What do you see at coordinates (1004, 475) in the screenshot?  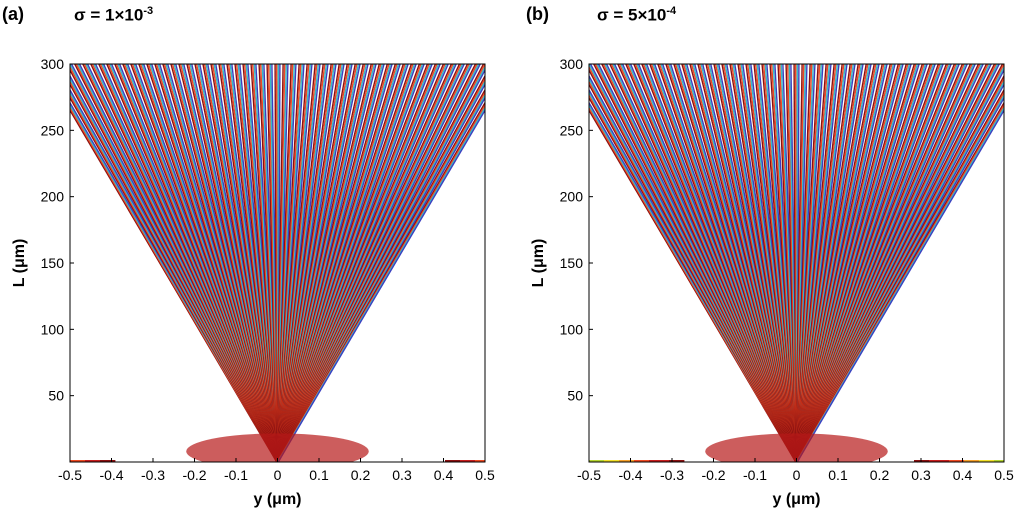 I see `x-tick-label: 0.5` at bounding box center [1004, 475].